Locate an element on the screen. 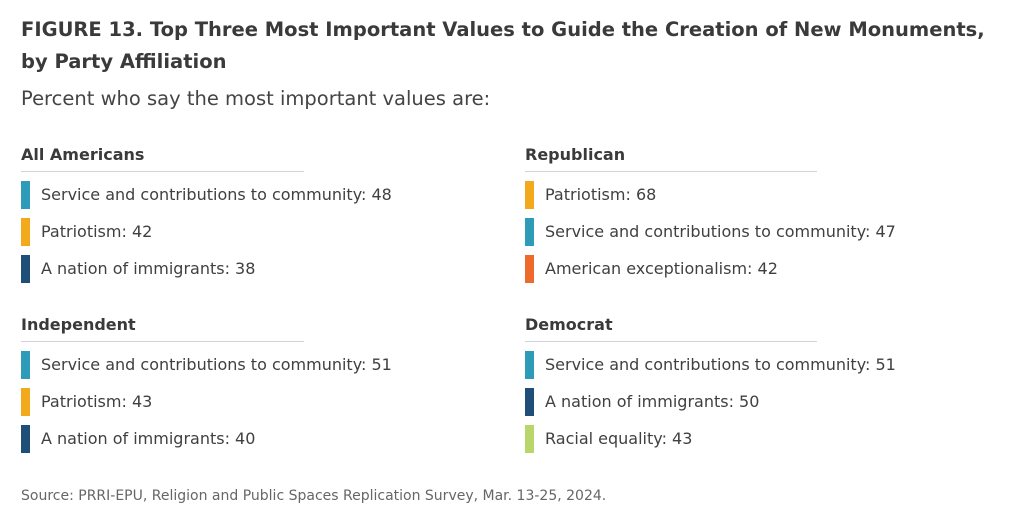 This screenshot has height=523, width=1024. list-item: A nation of immigrants: 50 is located at coordinates (735, 402).